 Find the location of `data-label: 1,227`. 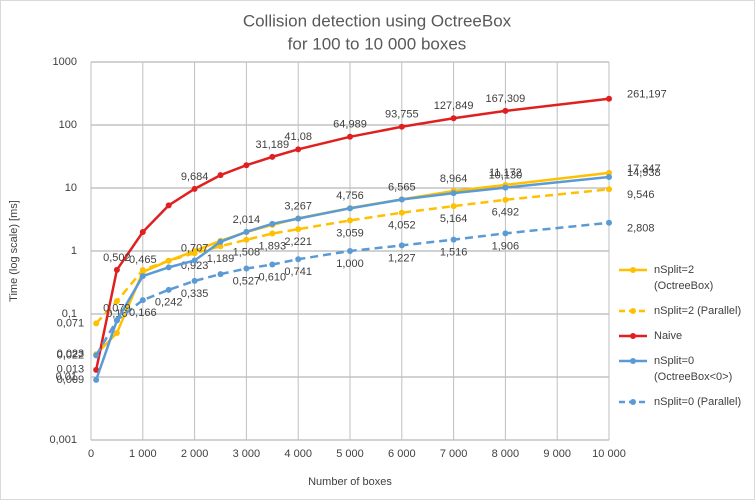

data-label: 1,227 is located at coordinates (402, 258).